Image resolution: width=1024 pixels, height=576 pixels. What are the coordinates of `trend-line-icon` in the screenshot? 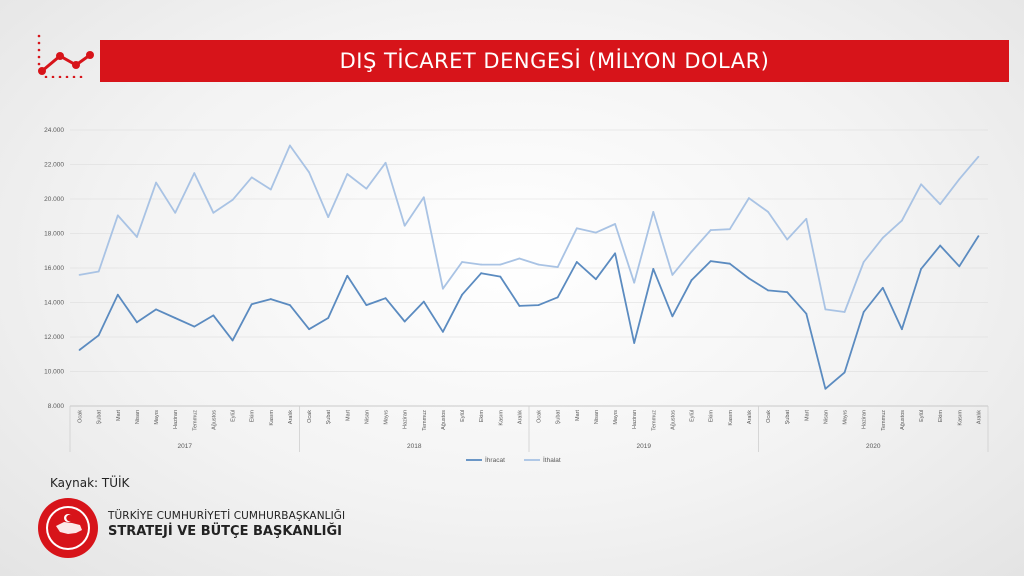 It's located at (65, 56).